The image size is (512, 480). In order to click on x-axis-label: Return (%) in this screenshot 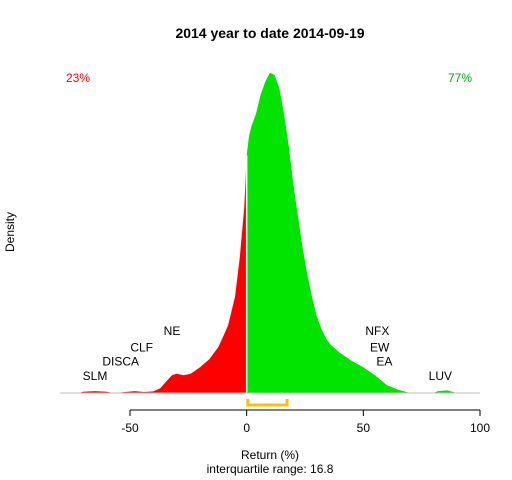, I will do `click(270, 455)`.